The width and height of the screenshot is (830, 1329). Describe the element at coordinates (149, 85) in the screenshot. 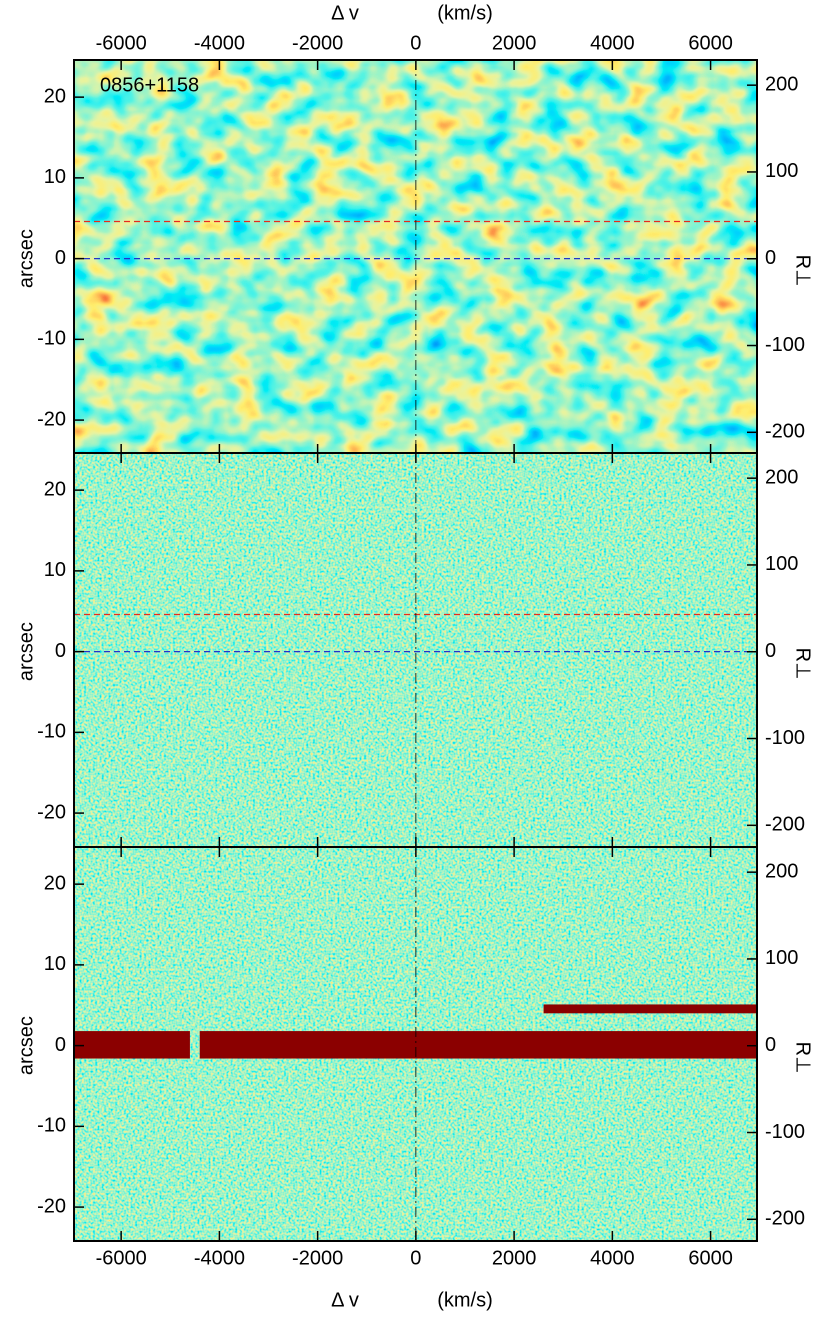

I see `panel-title: 0856+1158` at that location.